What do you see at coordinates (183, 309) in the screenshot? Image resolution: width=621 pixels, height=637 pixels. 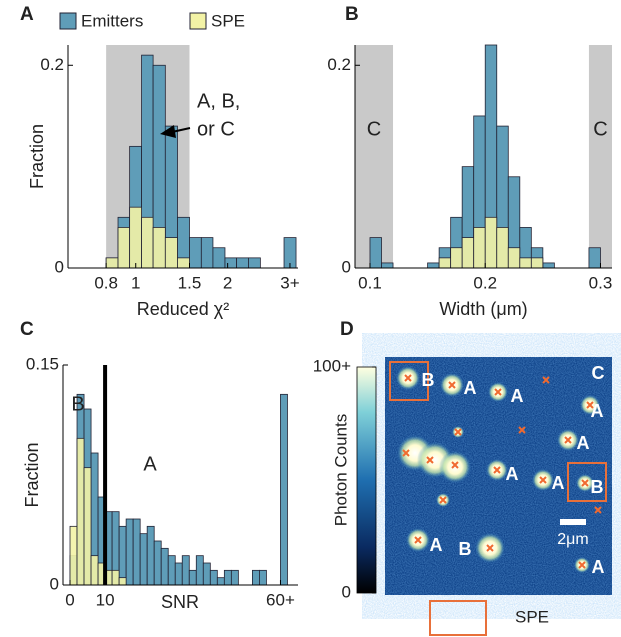 I see `x-axis-label: Reduced χ²` at bounding box center [183, 309].